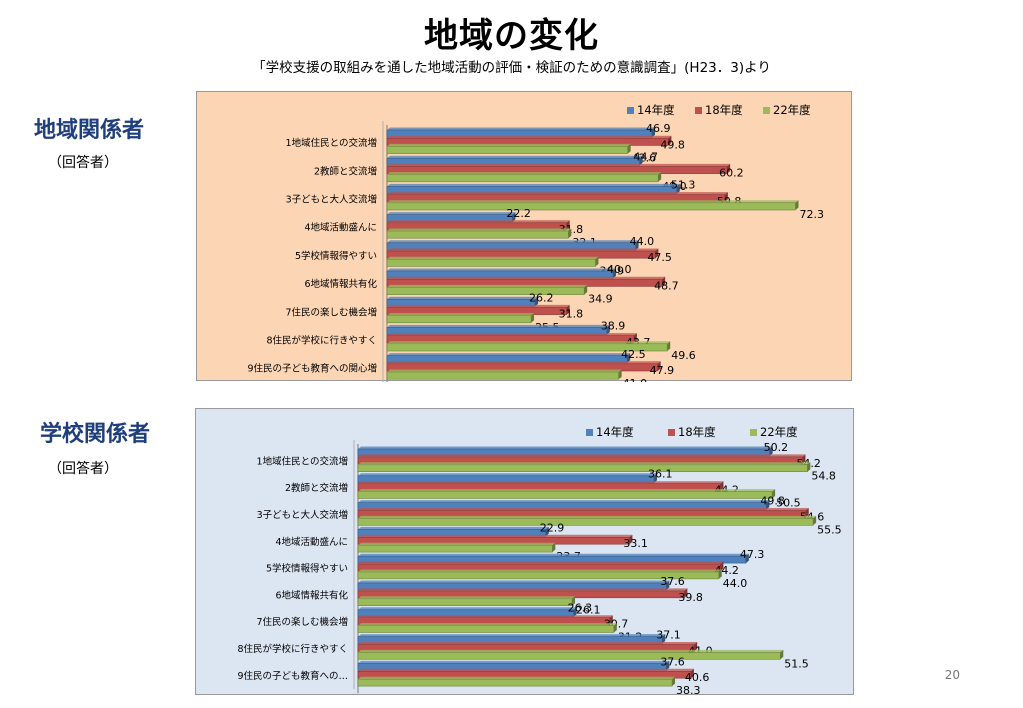  What do you see at coordinates (646, 156) in the screenshot?
I see `data-label: 44.7` at bounding box center [646, 156].